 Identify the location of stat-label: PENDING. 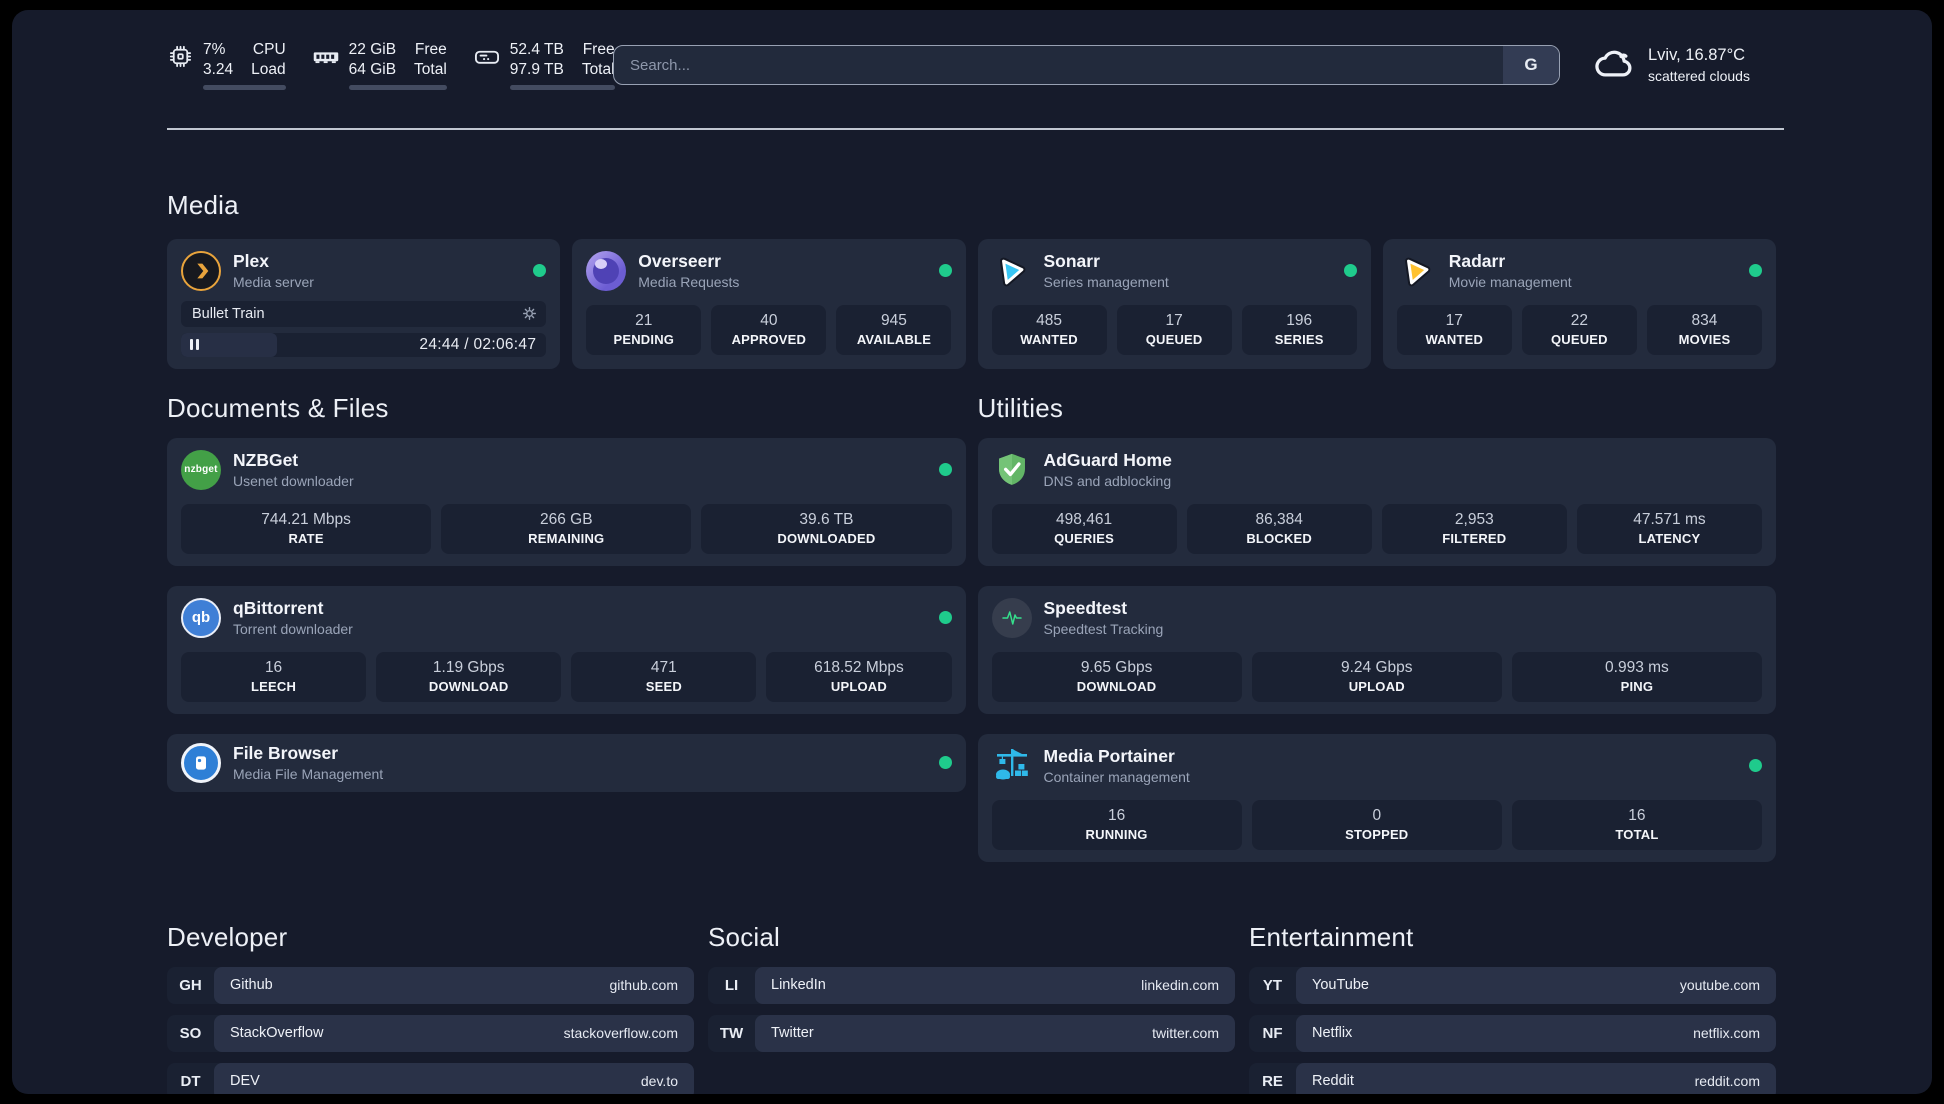
(644, 339).